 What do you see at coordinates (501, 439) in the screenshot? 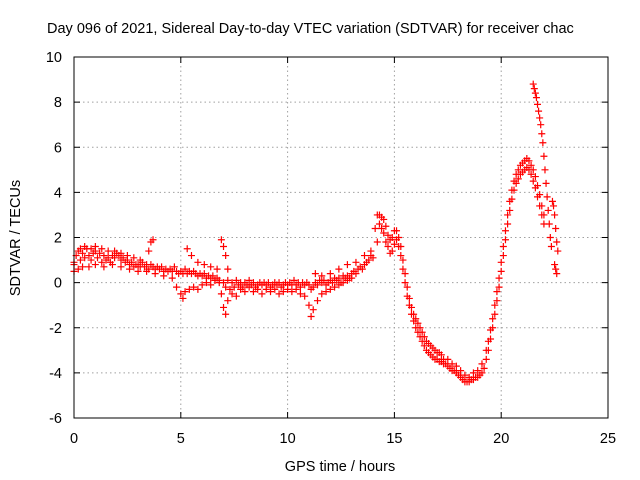
I see `x-tick-label: 20` at bounding box center [501, 439].